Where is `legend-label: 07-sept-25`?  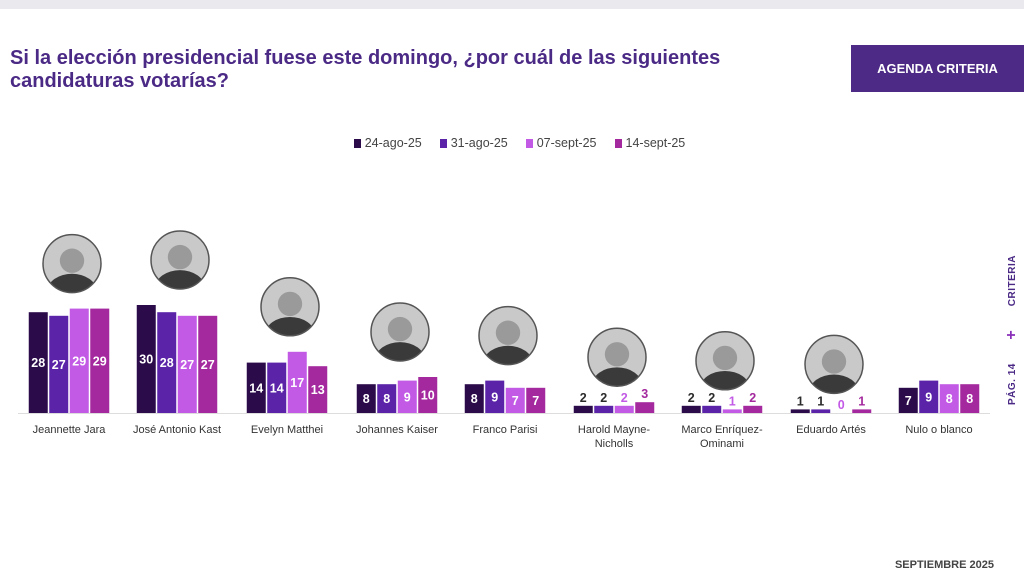
legend-label: 07-sept-25 is located at coordinates (566, 143).